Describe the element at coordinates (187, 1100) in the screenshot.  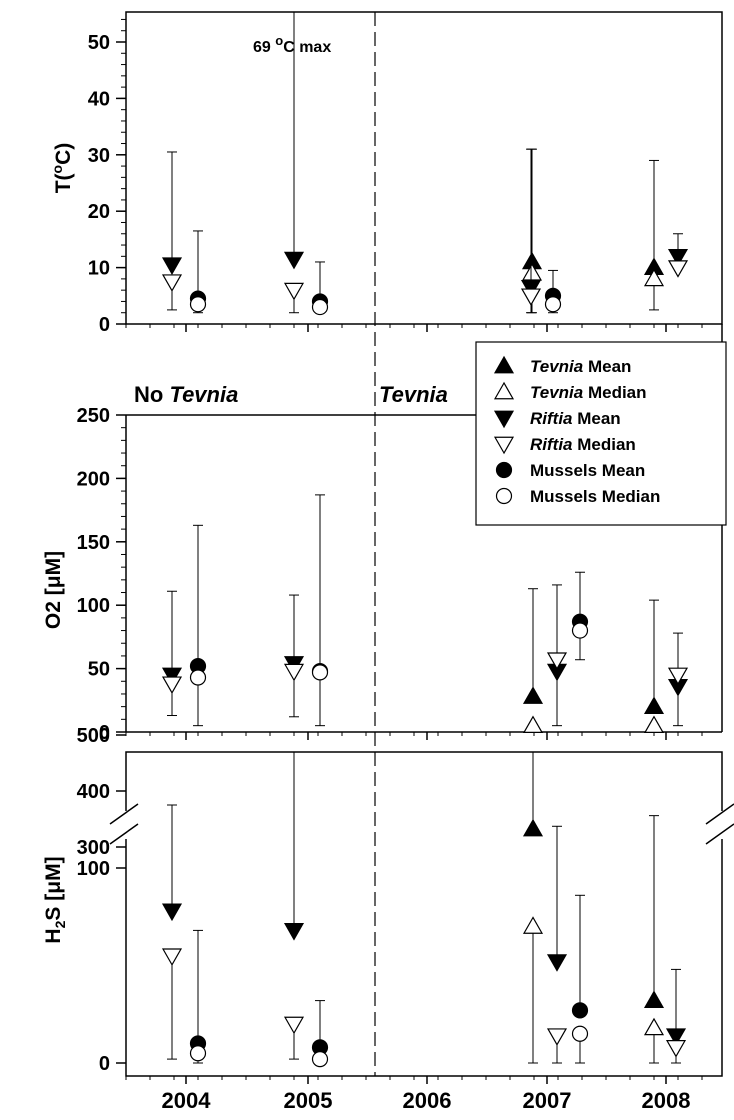
I see `x-tick-label: 2004` at that location.